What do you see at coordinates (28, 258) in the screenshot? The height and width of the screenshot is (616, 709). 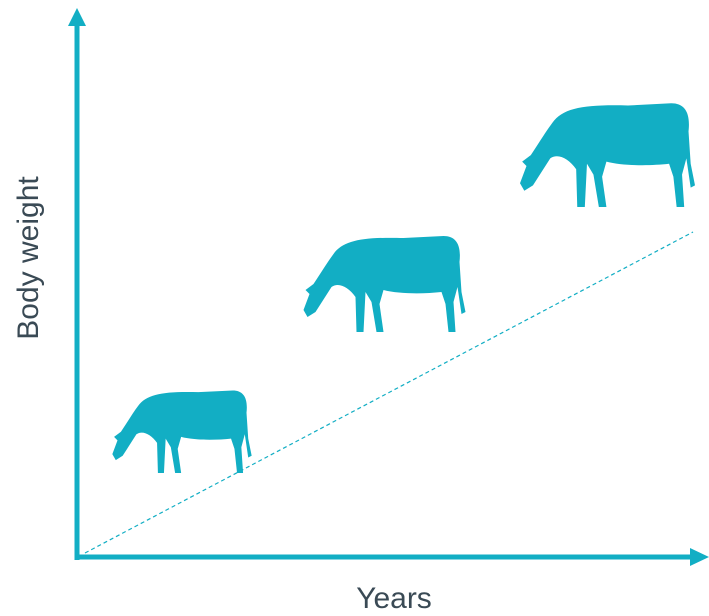 I see `y-axis-label: Body weight` at bounding box center [28, 258].